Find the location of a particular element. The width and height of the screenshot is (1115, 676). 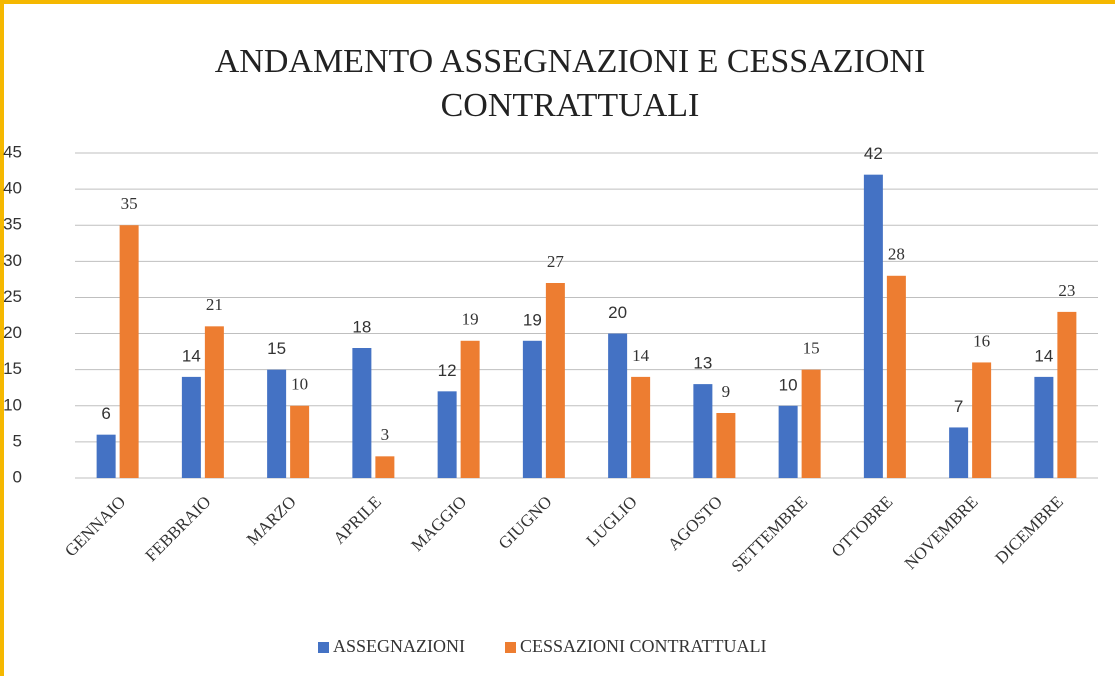

data-label: 6 is located at coordinates (105, 413).